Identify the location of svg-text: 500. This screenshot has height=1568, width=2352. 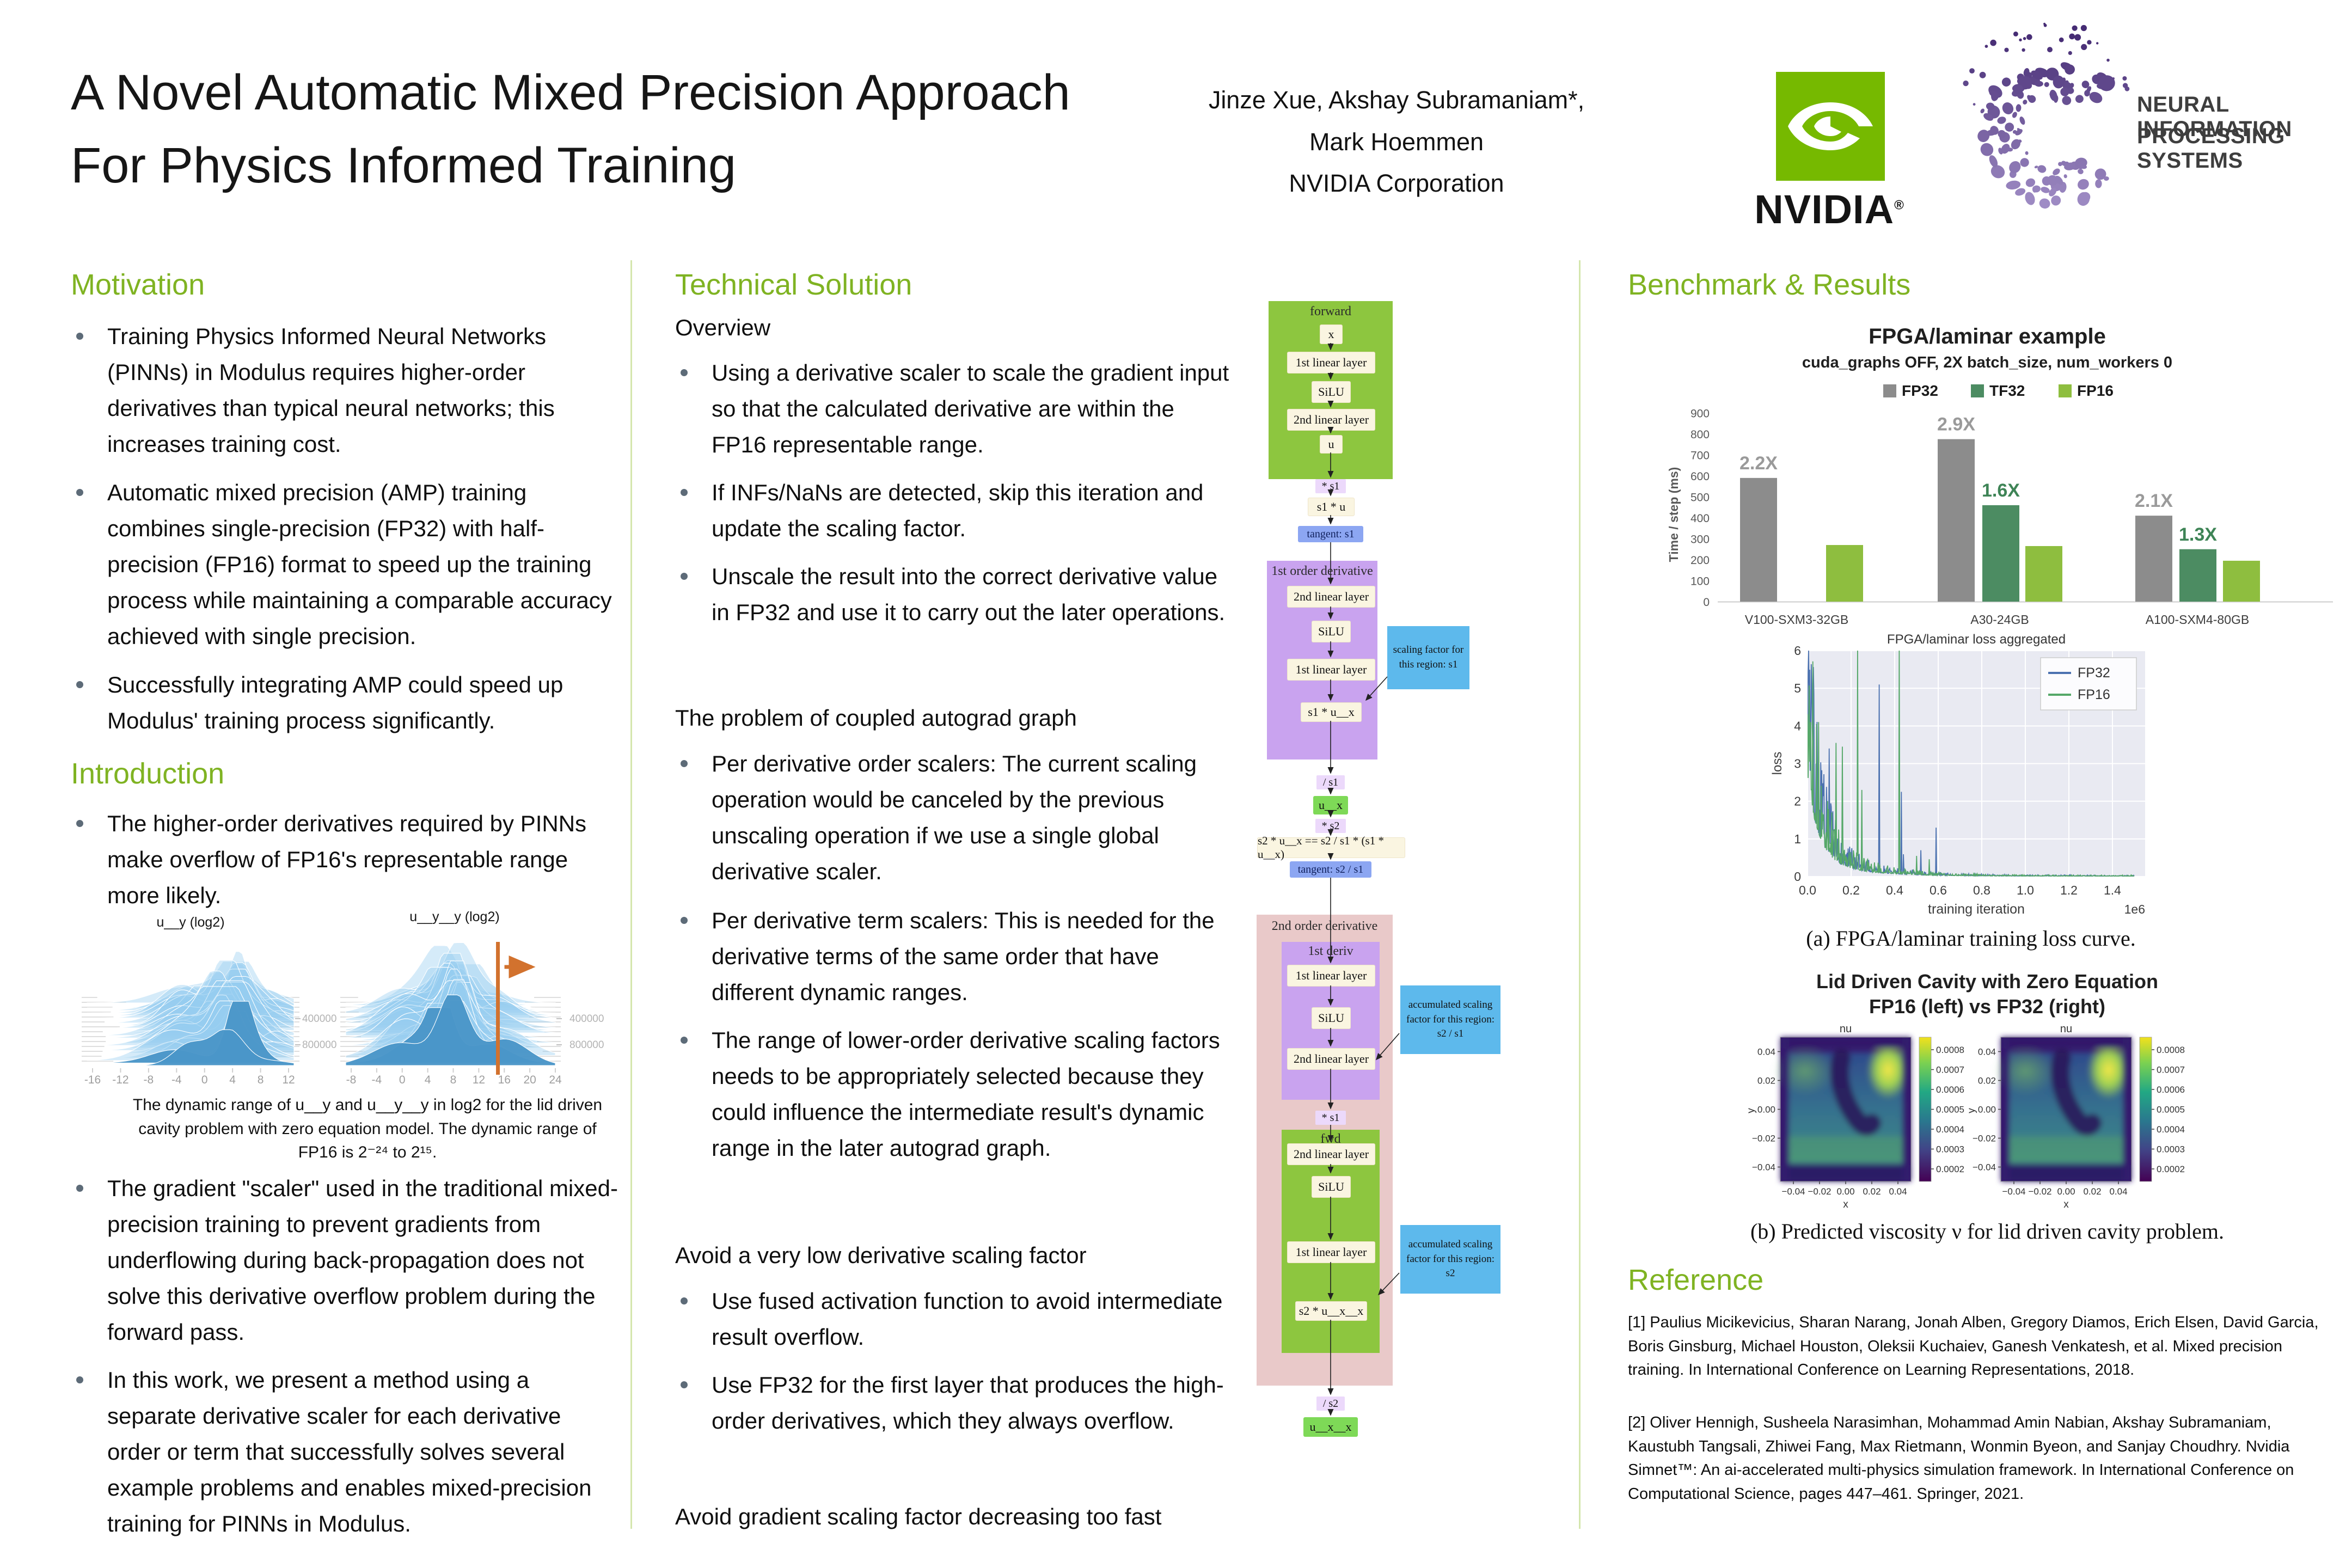
(1700, 498).